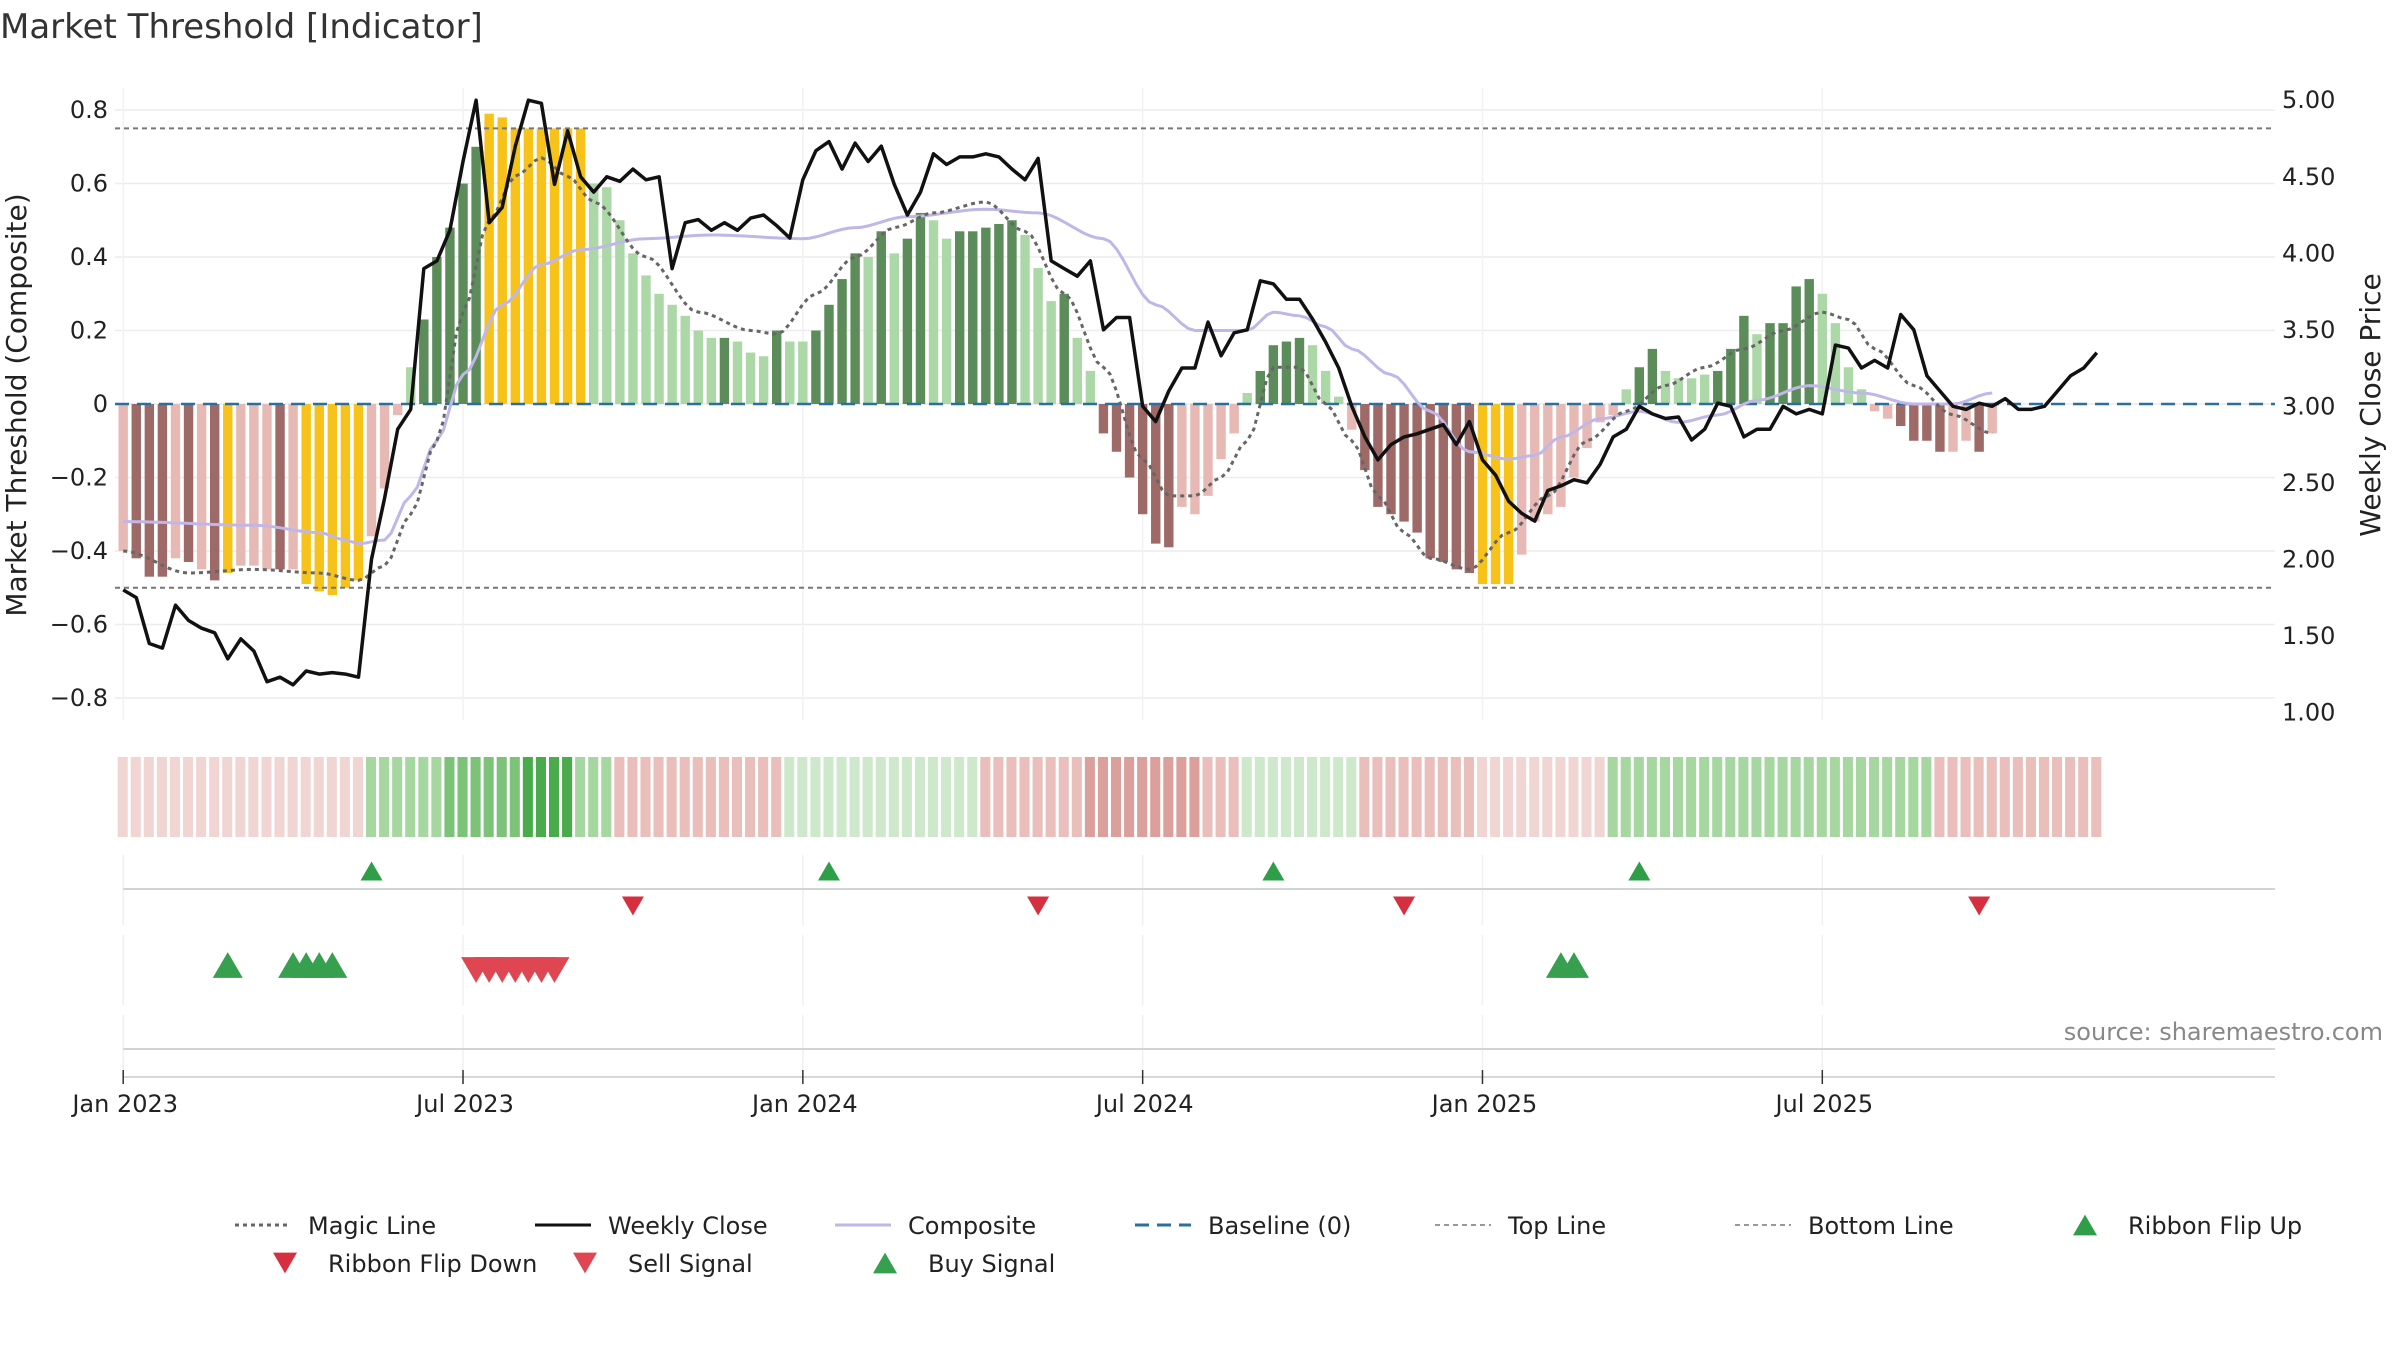 The height and width of the screenshot is (1350, 2400). Describe the element at coordinates (688, 1226) in the screenshot. I see `legend-label: Weekly Close` at that location.